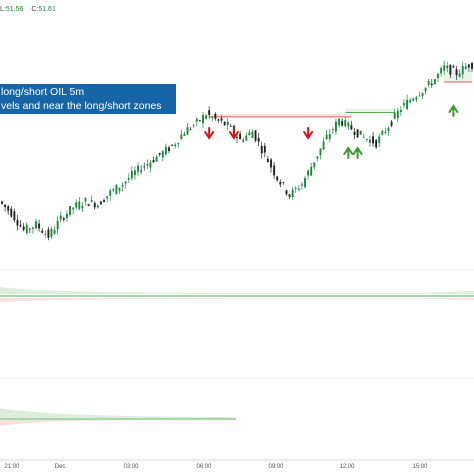 The height and width of the screenshot is (474, 474). Describe the element at coordinates (204, 467) in the screenshot. I see `x-tick-label: 06:00` at that location.